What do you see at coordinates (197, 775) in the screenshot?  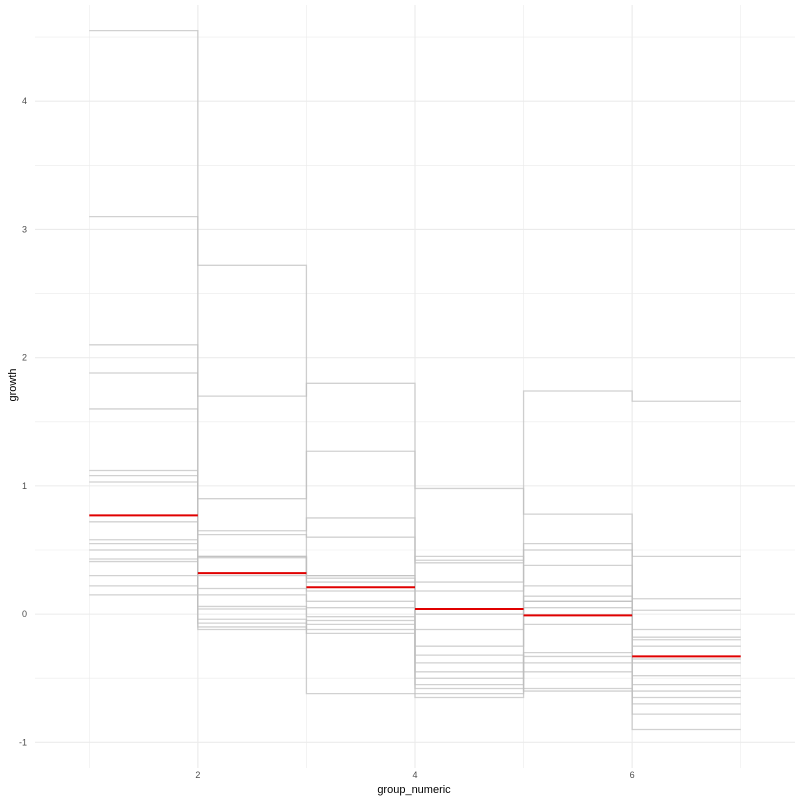 I see `x-tick-label: 2` at bounding box center [197, 775].